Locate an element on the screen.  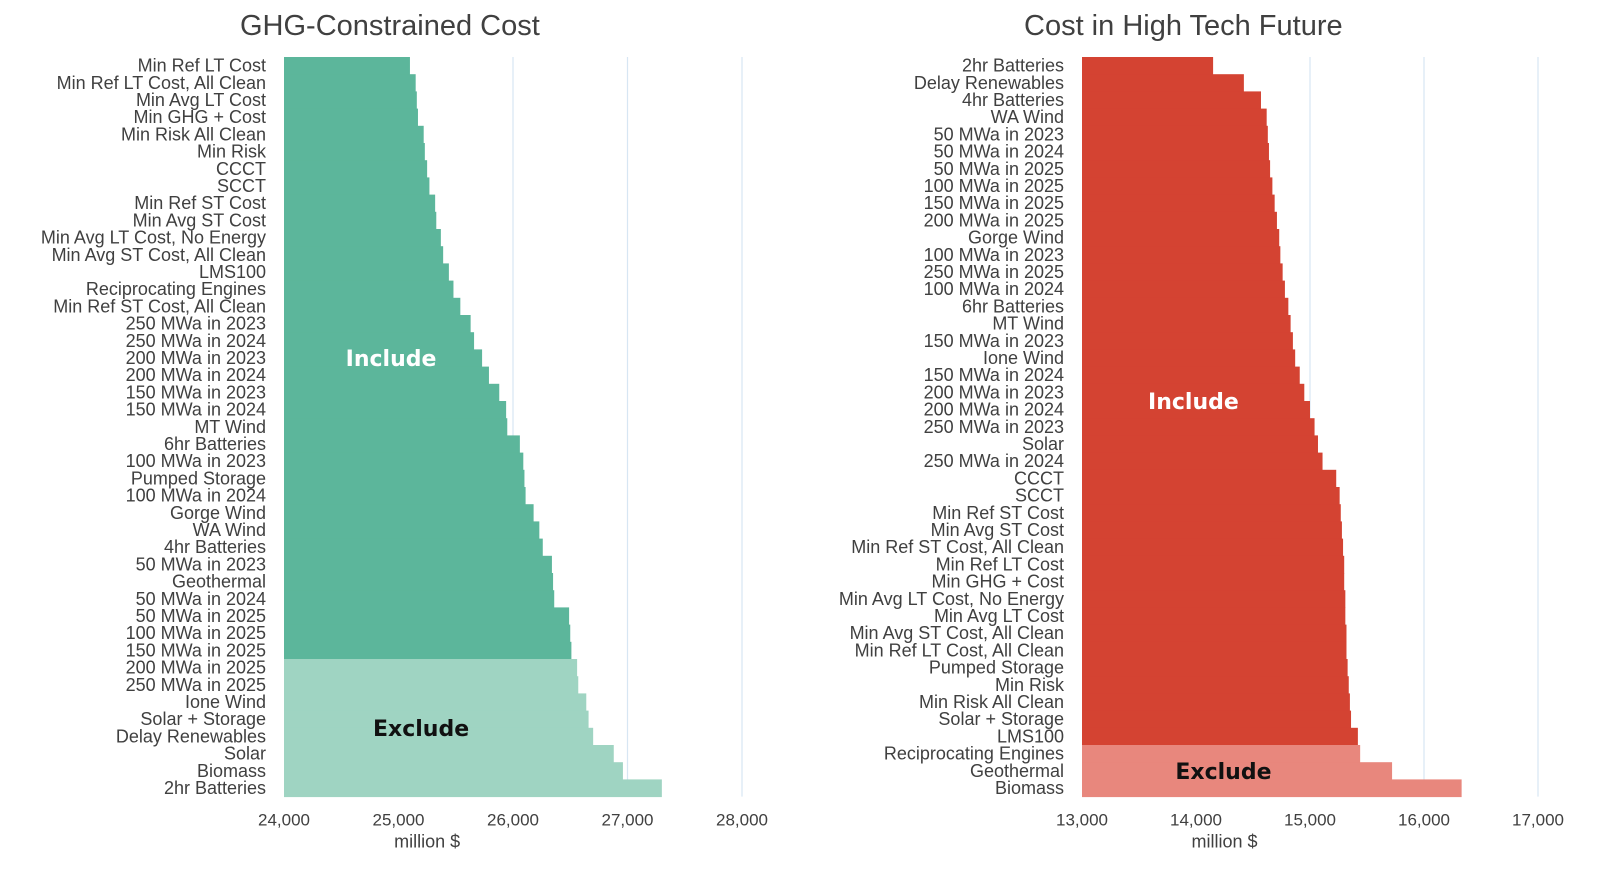
ghg-x-tick-label: 26,000 is located at coordinates (513, 820).